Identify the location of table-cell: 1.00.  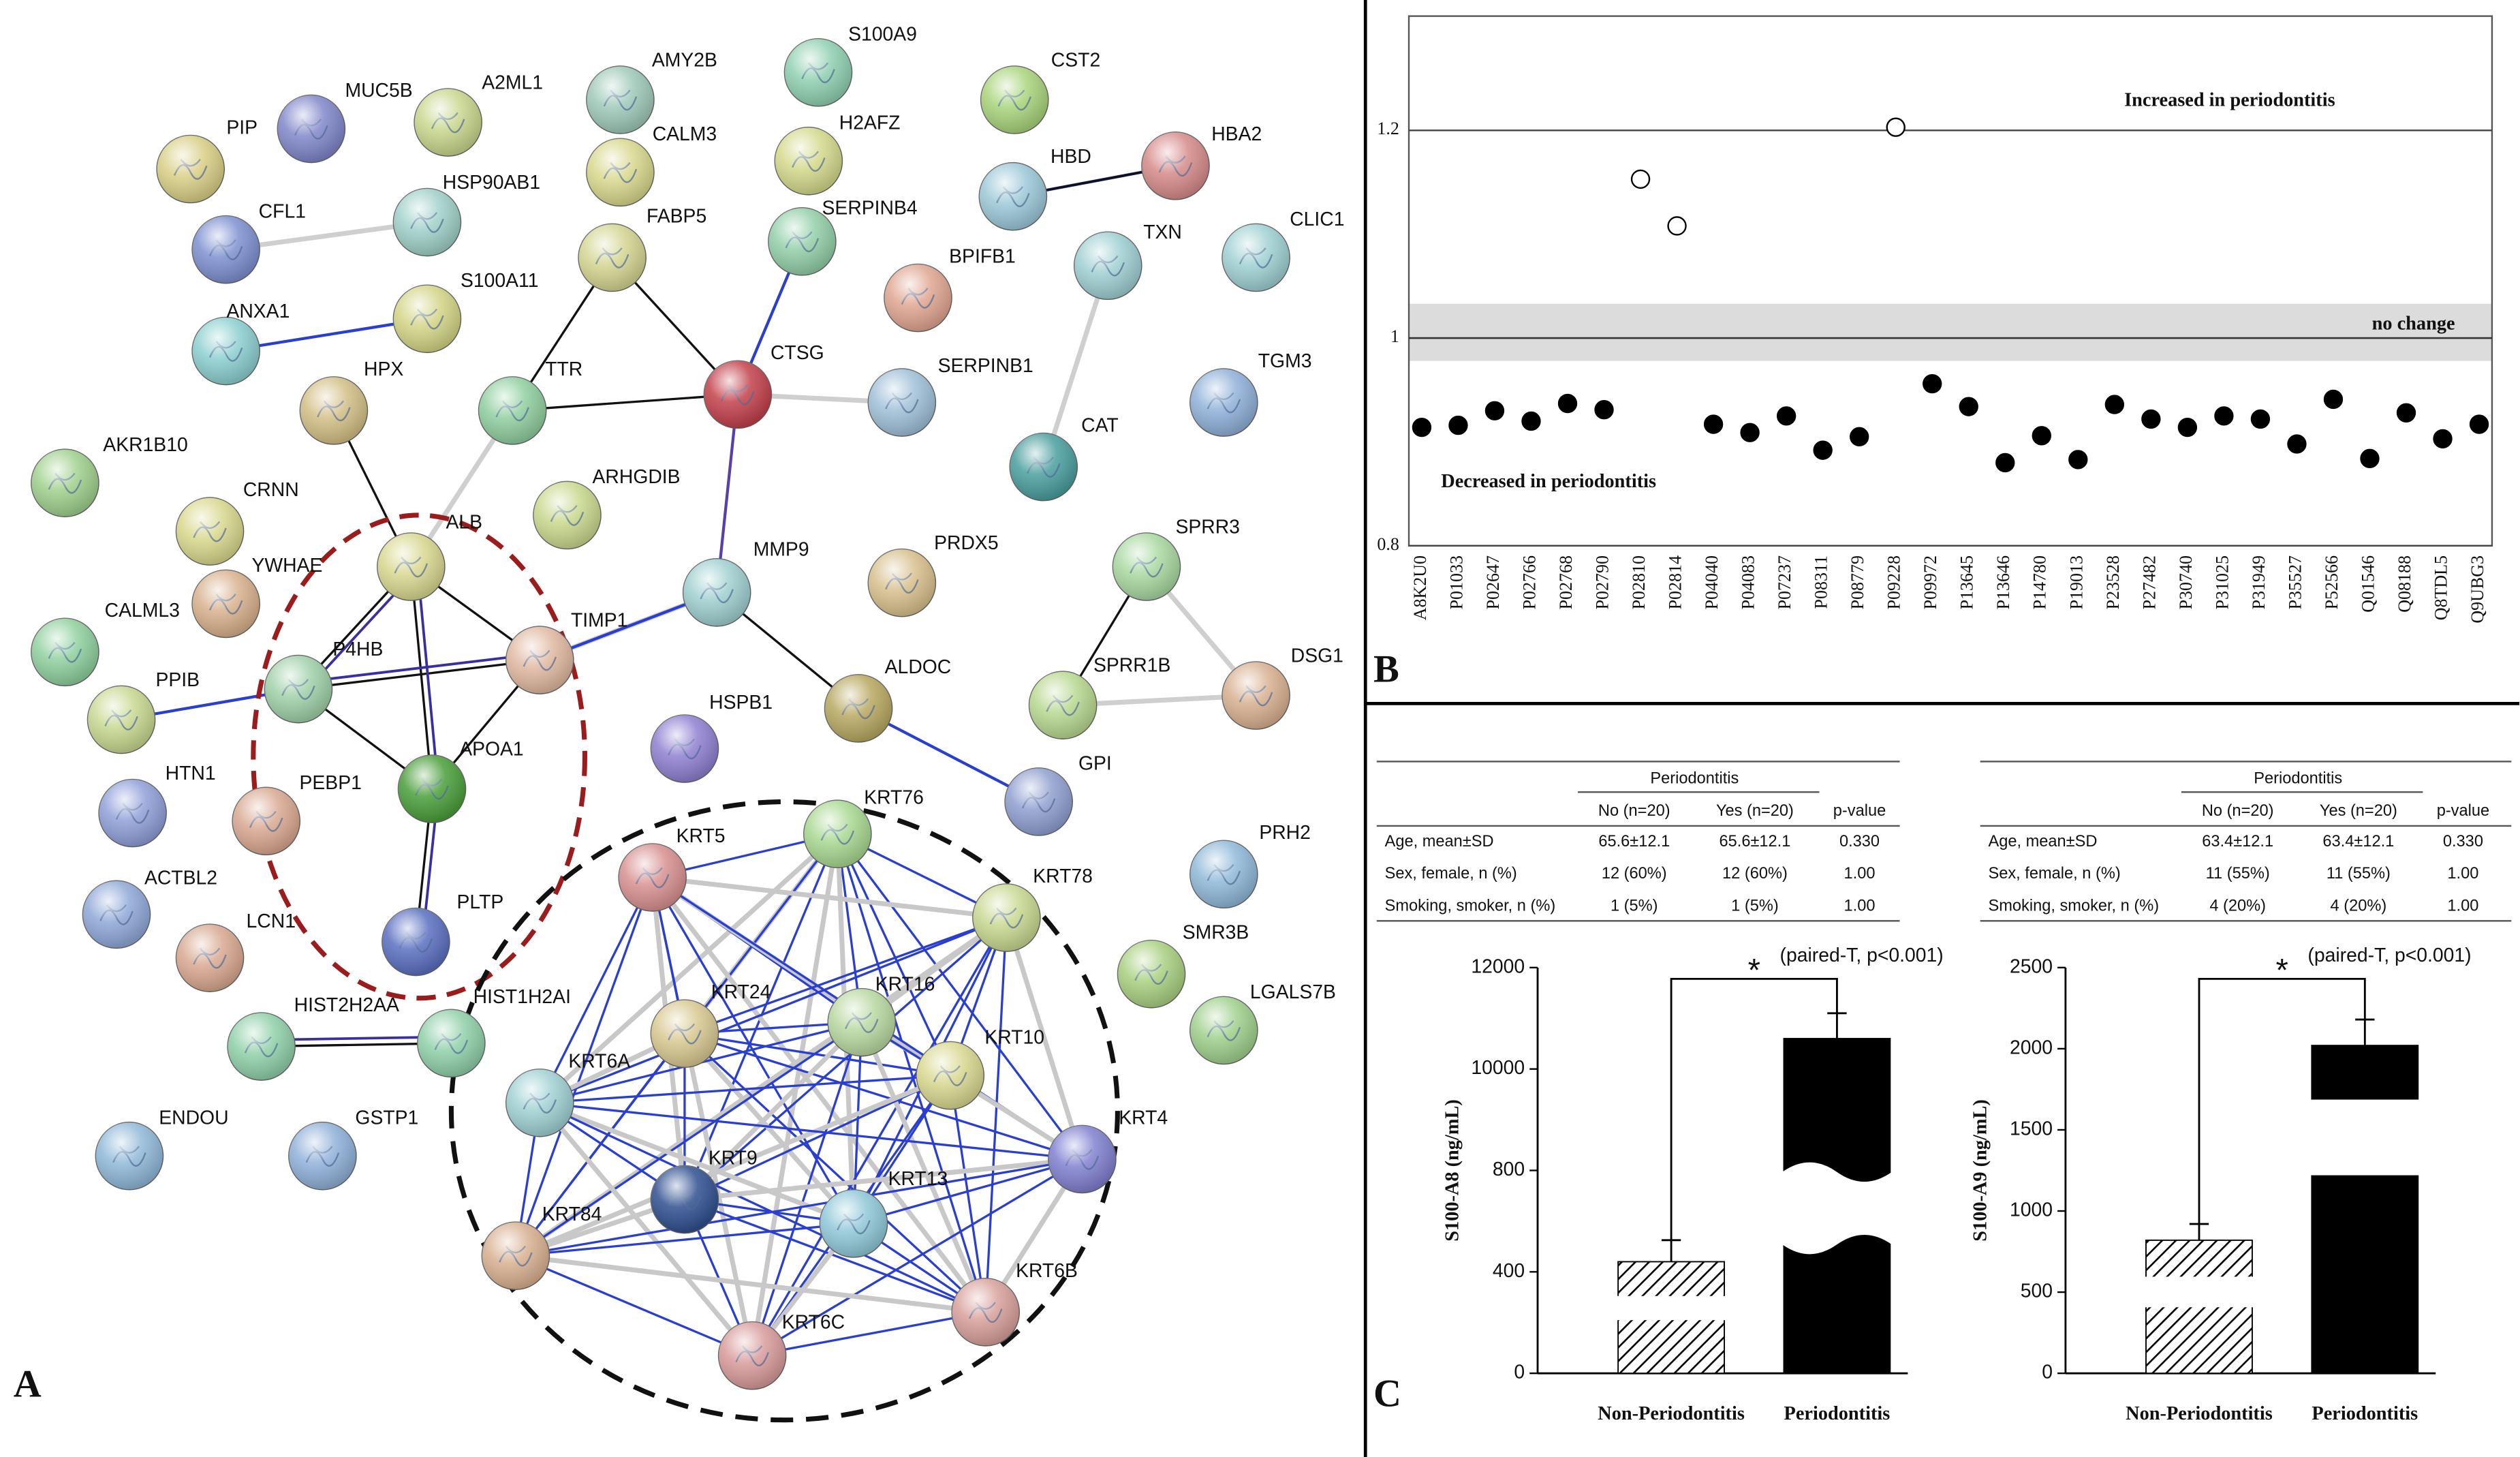
(2462, 874).